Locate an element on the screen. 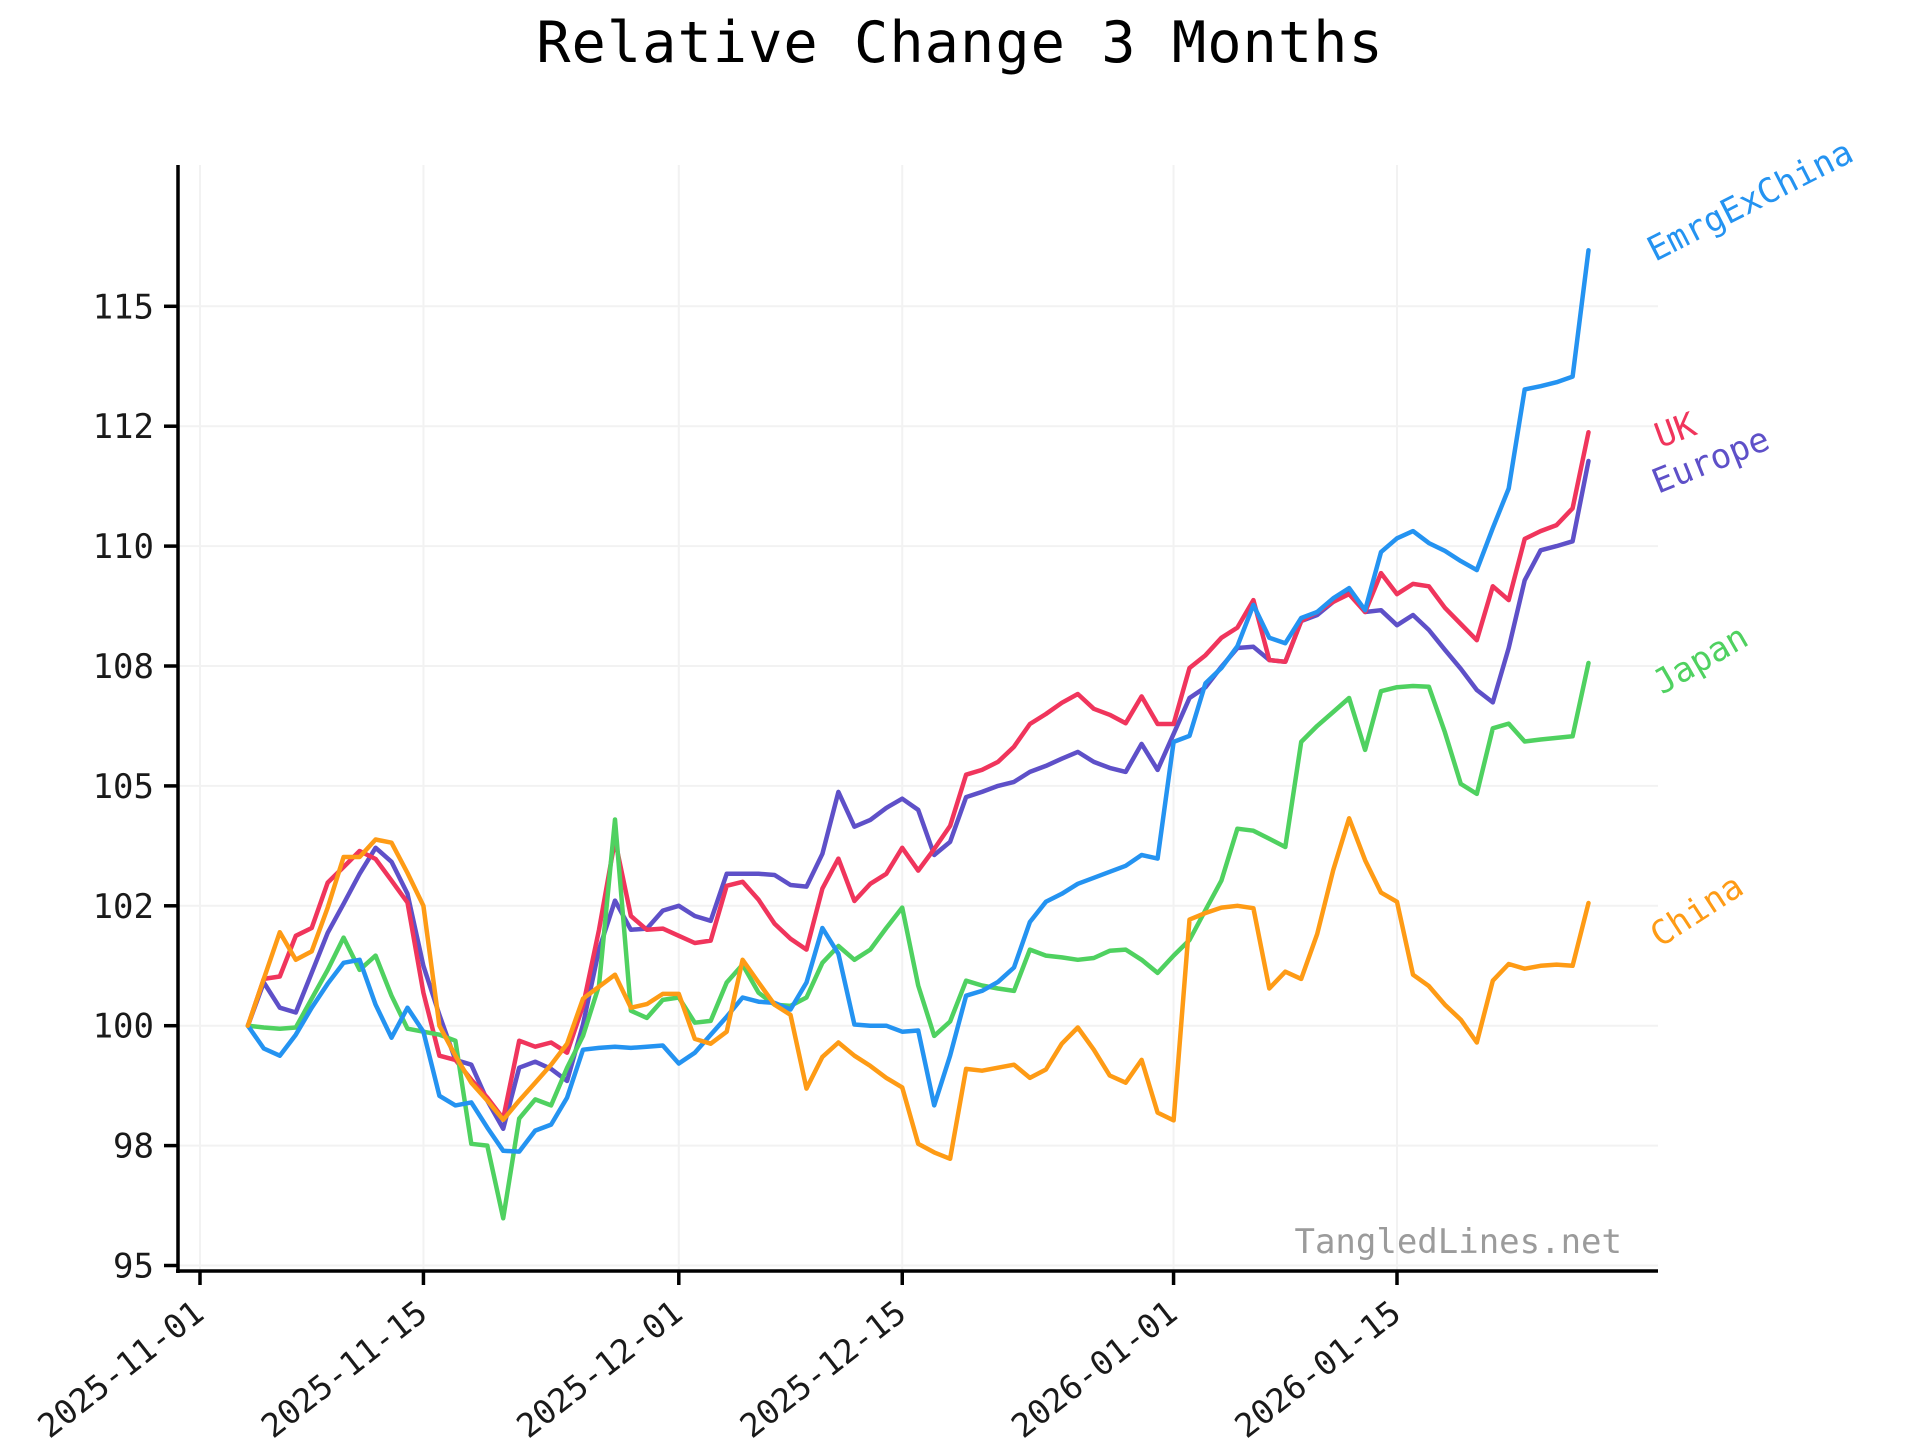 This screenshot has width=1920, height=1440. y-tick-label: 98 is located at coordinates (133, 1147).